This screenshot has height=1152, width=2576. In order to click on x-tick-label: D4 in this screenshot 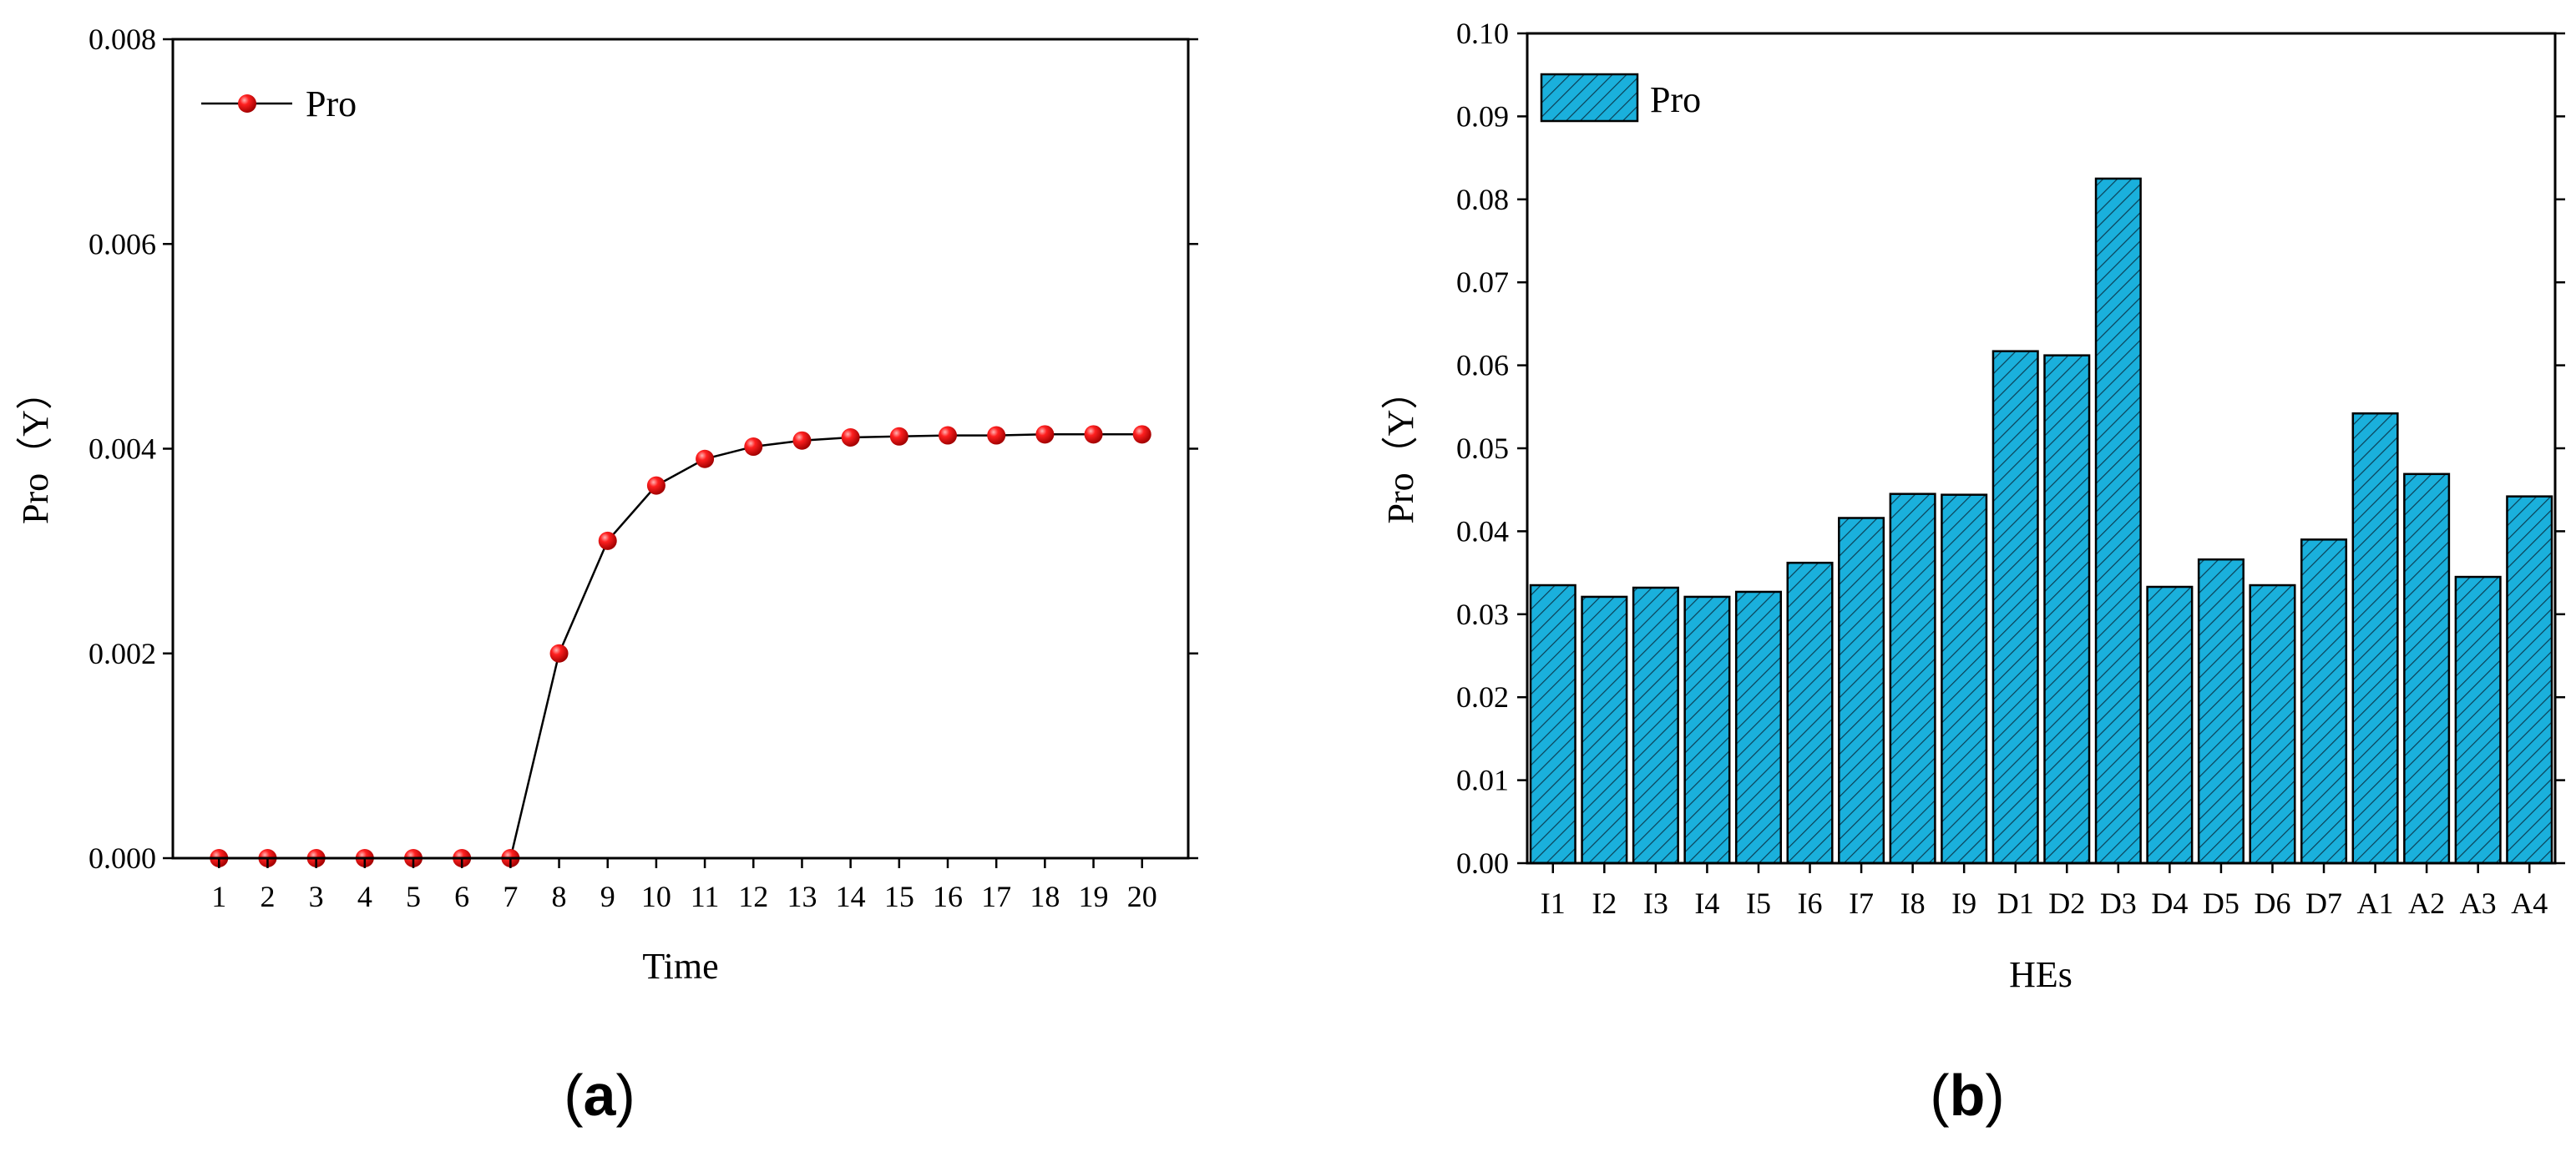, I will do `click(2169, 904)`.